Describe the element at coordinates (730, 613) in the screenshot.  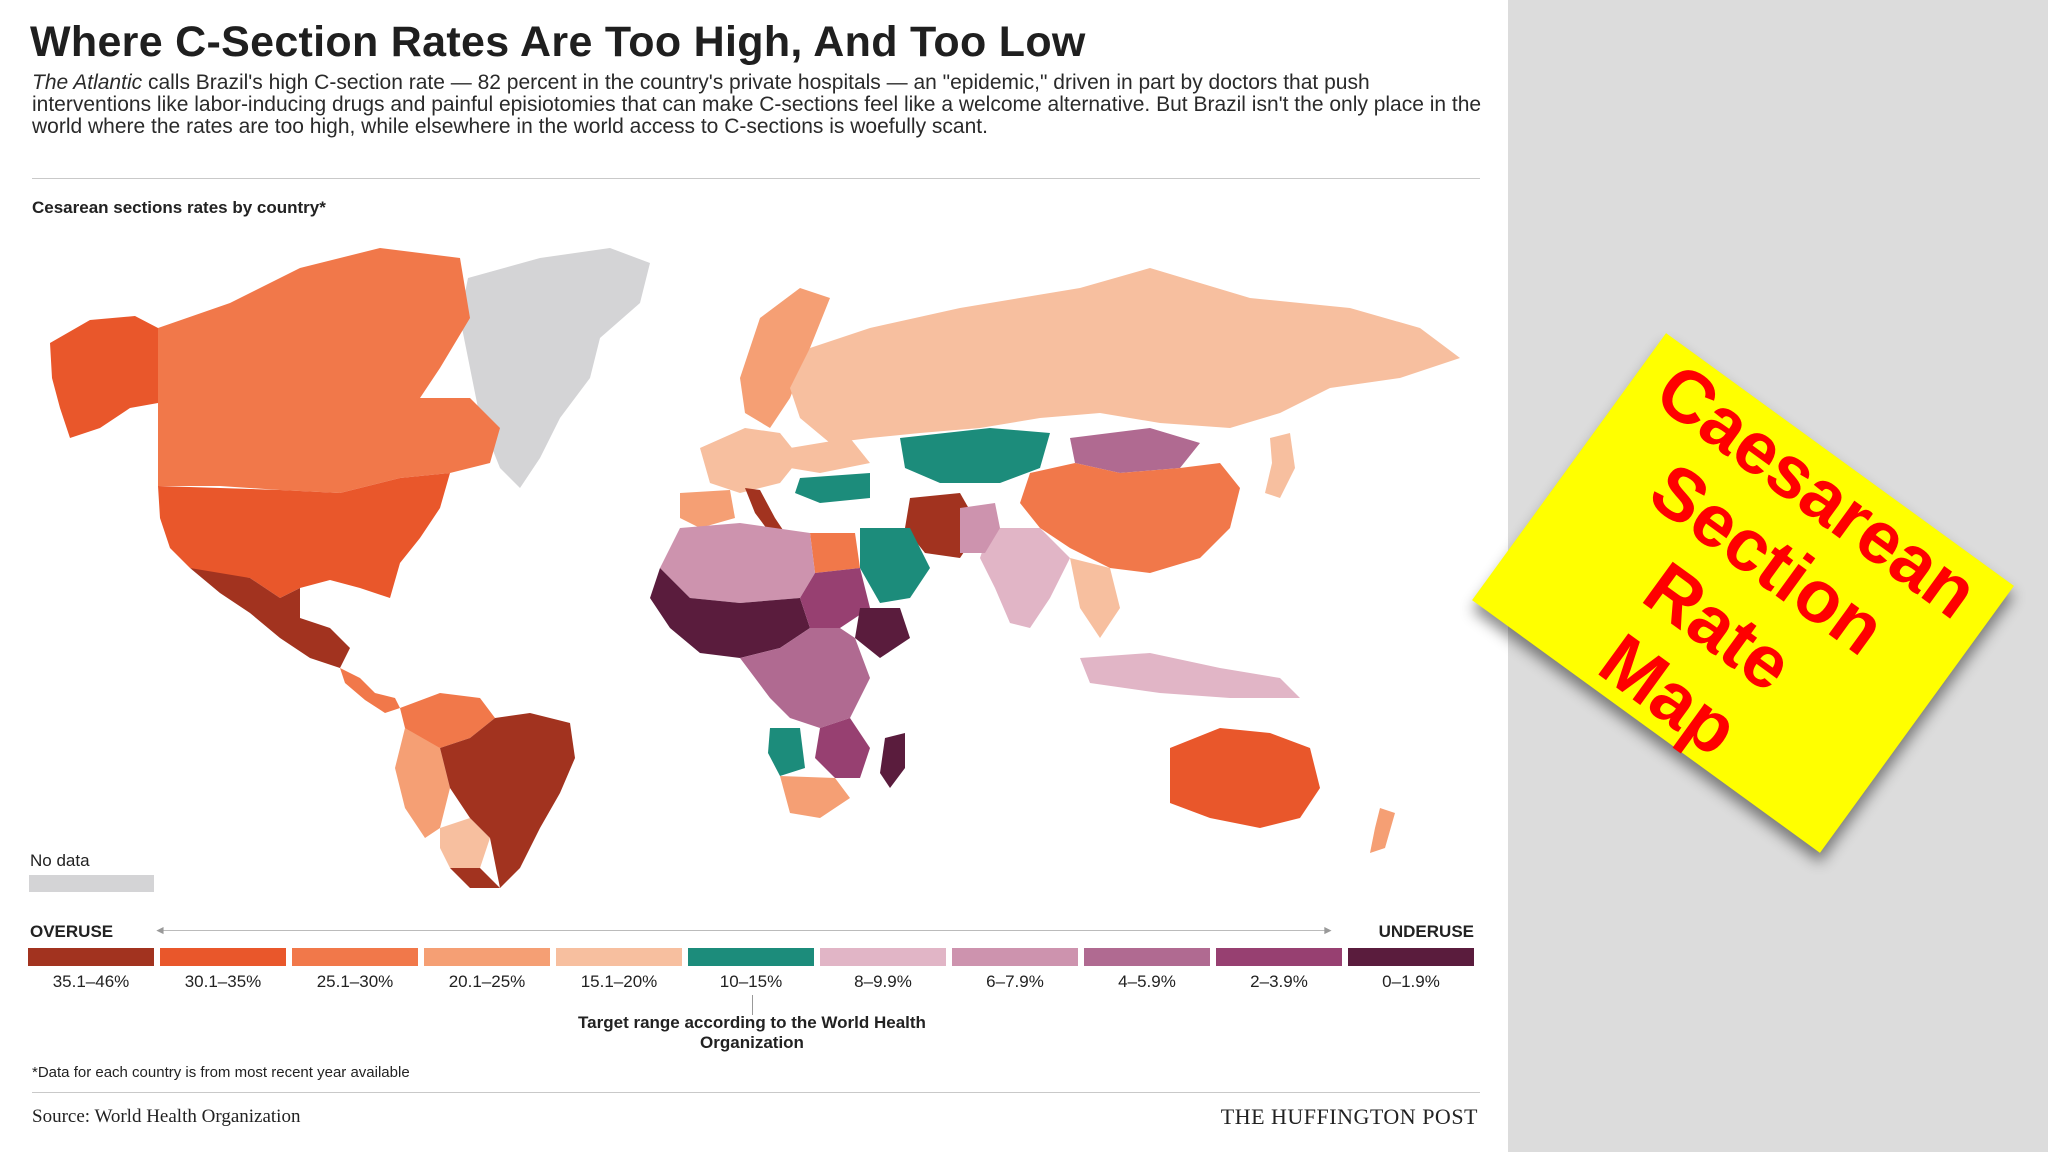
I see `region-west-africa` at that location.